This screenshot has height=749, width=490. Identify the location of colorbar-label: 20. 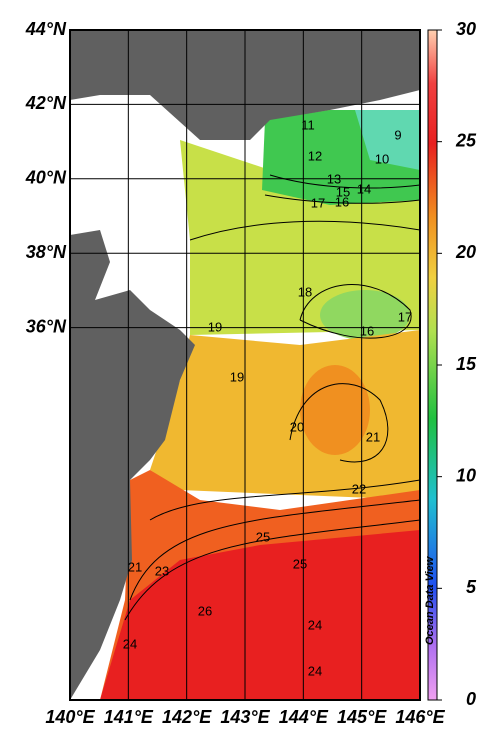
(465, 252).